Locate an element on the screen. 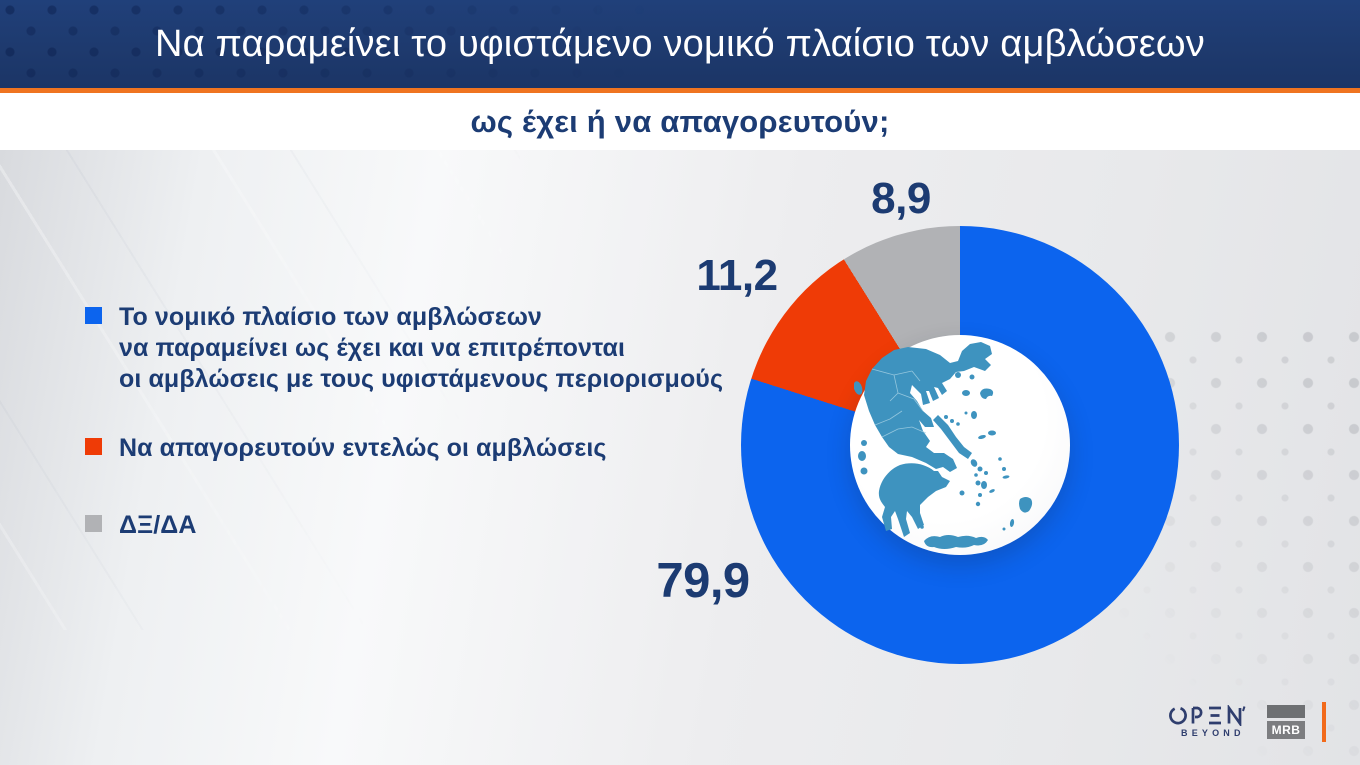 This screenshot has height=765, width=1360. legend-label-line: ΔΞ/ΔΑ is located at coordinates (158, 525).